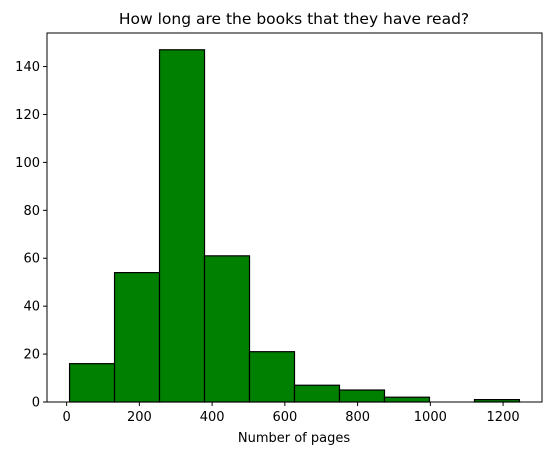 The image size is (552, 455). I want to click on y-tick-label-5: 100, so click(27, 163).